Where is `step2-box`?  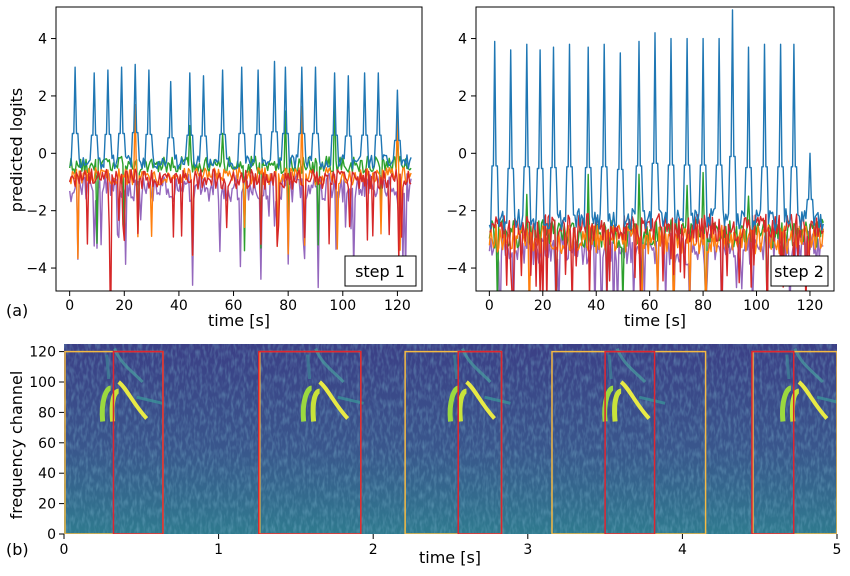
step2-box is located at coordinates (799, 271).